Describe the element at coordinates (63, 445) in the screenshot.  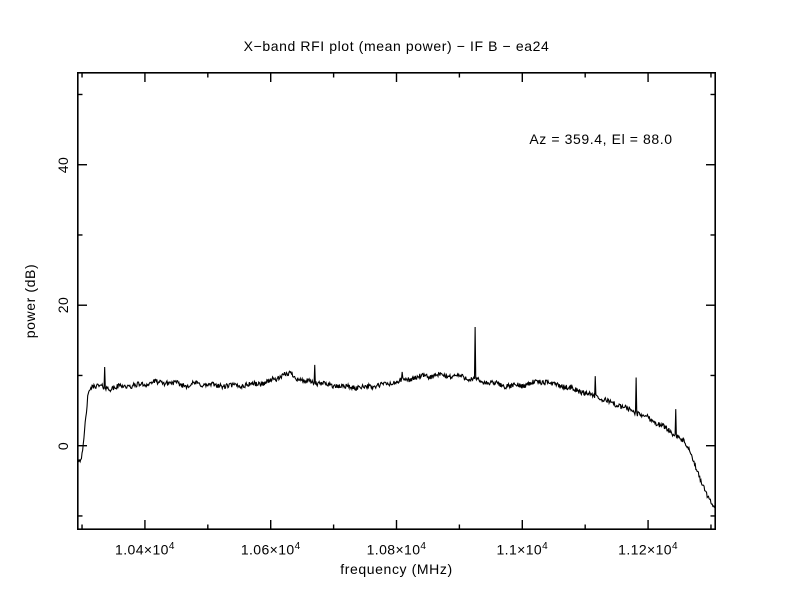
I see `y-tick-label: 0` at that location.